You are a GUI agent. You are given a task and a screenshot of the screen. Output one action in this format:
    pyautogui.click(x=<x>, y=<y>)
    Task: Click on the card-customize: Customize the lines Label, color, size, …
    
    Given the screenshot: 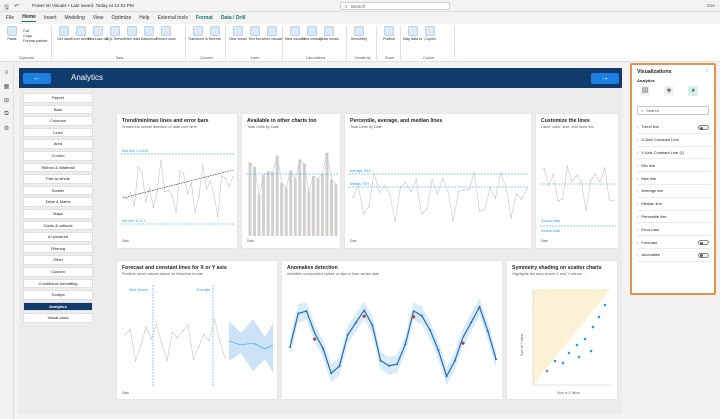 What is the action you would take?
    pyautogui.click(x=577, y=181)
    